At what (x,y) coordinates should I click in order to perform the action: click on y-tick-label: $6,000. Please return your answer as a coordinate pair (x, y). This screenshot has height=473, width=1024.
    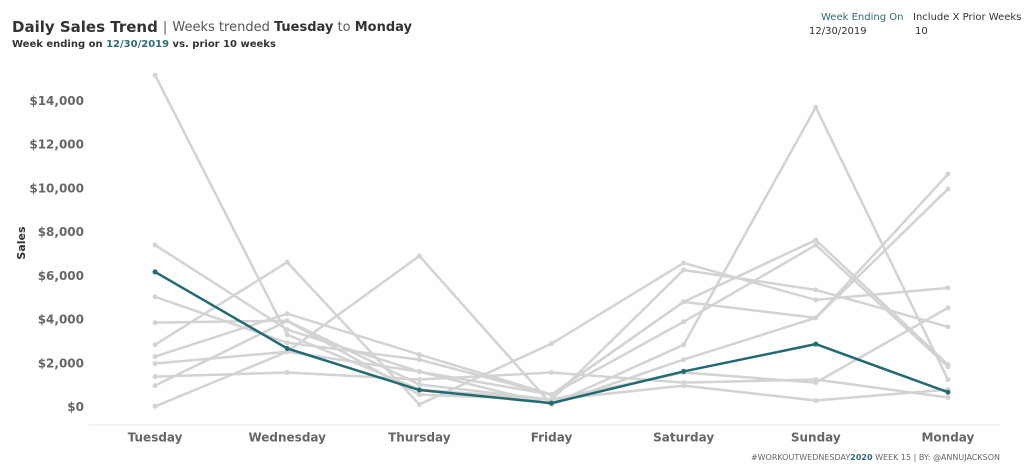
    Looking at the image, I should click on (61, 276).